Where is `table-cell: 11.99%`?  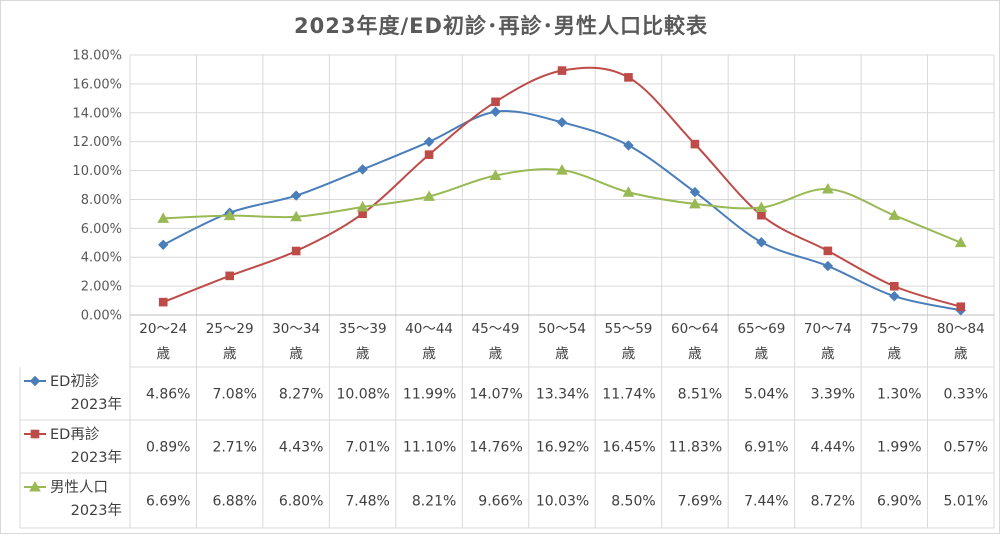 table-cell: 11.99% is located at coordinates (429, 395).